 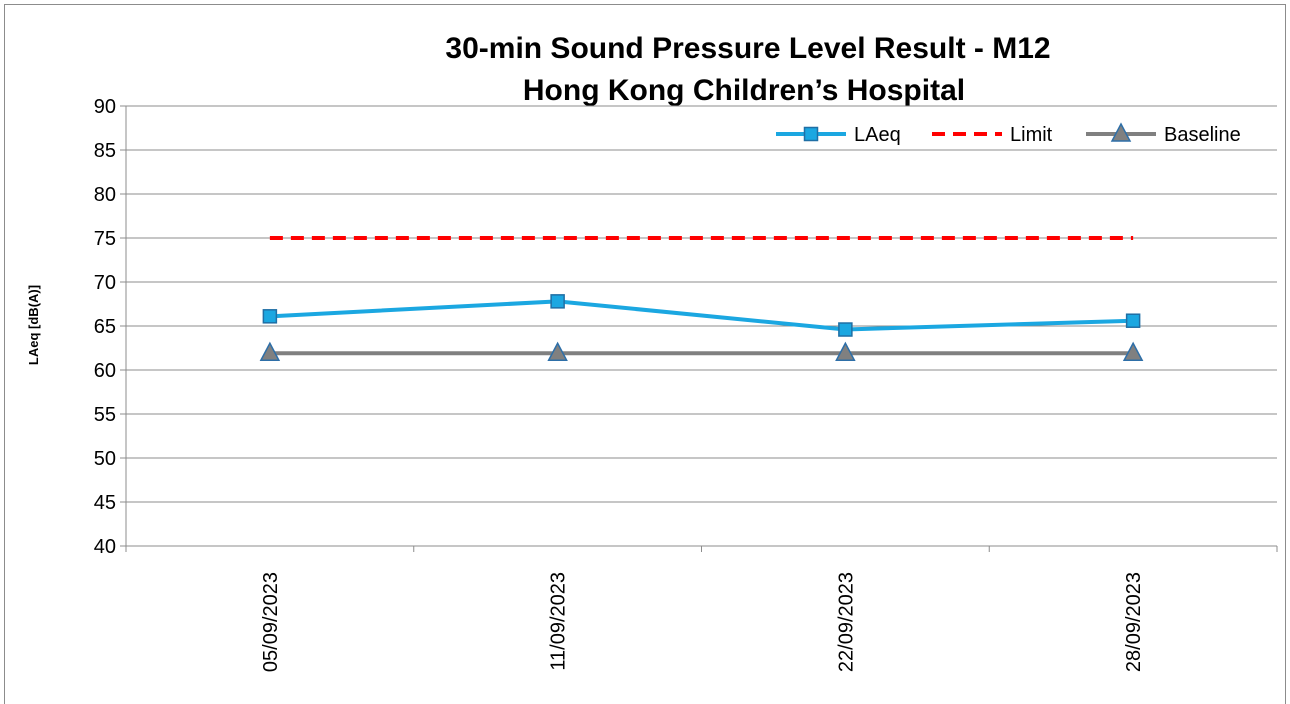 I want to click on series-line-laeq, so click(x=701, y=315).